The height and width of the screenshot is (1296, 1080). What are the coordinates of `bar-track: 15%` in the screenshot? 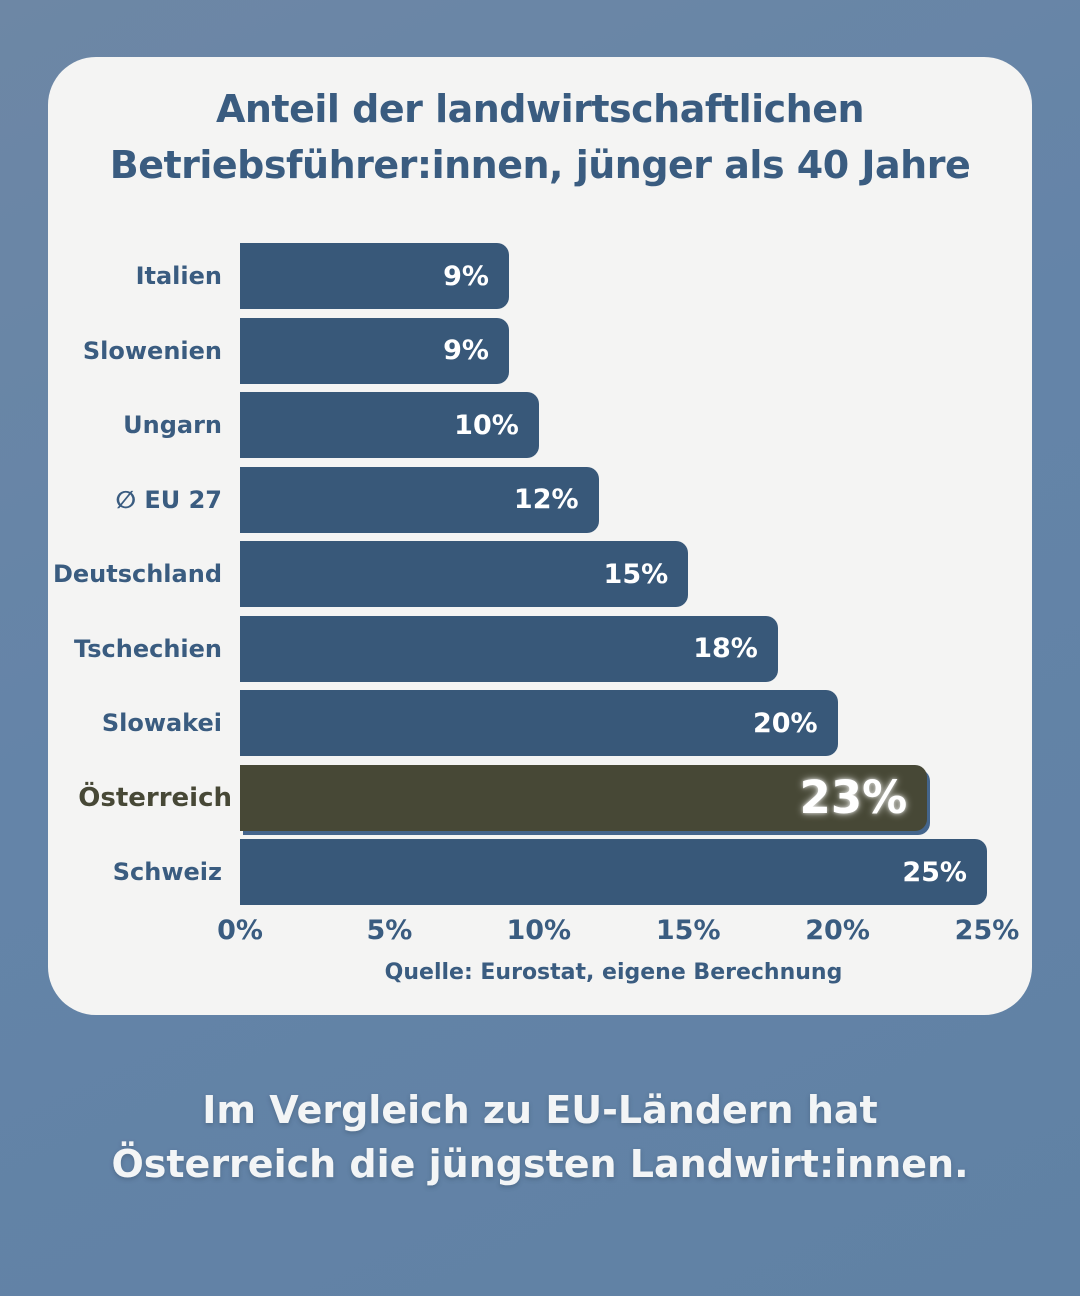 It's located at (613, 574).